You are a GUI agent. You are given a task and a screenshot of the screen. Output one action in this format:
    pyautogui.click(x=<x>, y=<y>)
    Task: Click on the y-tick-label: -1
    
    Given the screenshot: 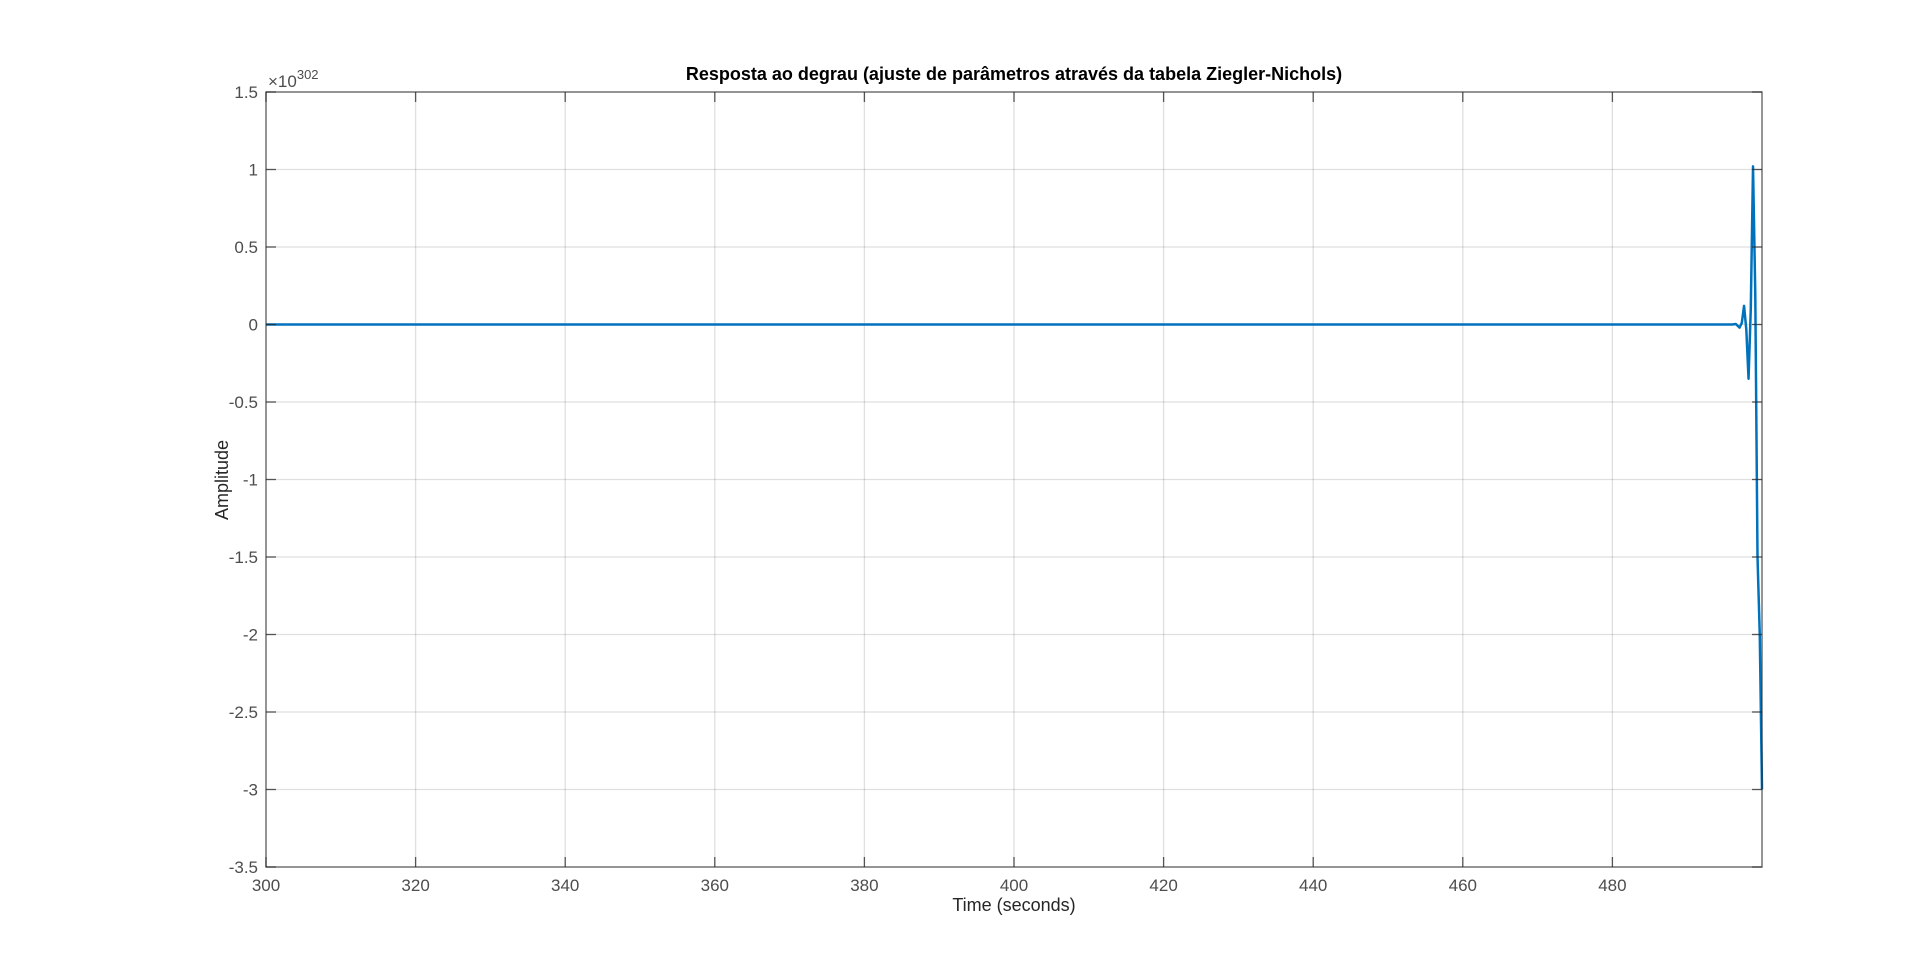 What is the action you would take?
    pyautogui.click(x=250, y=480)
    